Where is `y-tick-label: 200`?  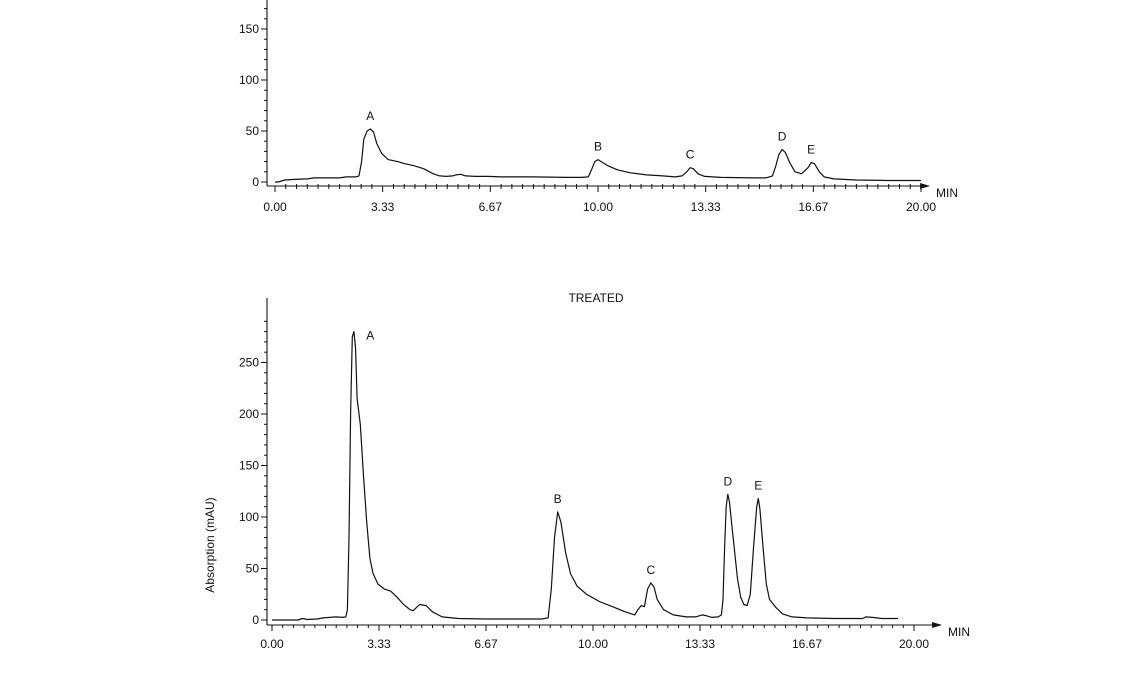
y-tick-label: 200 is located at coordinates (249, 414).